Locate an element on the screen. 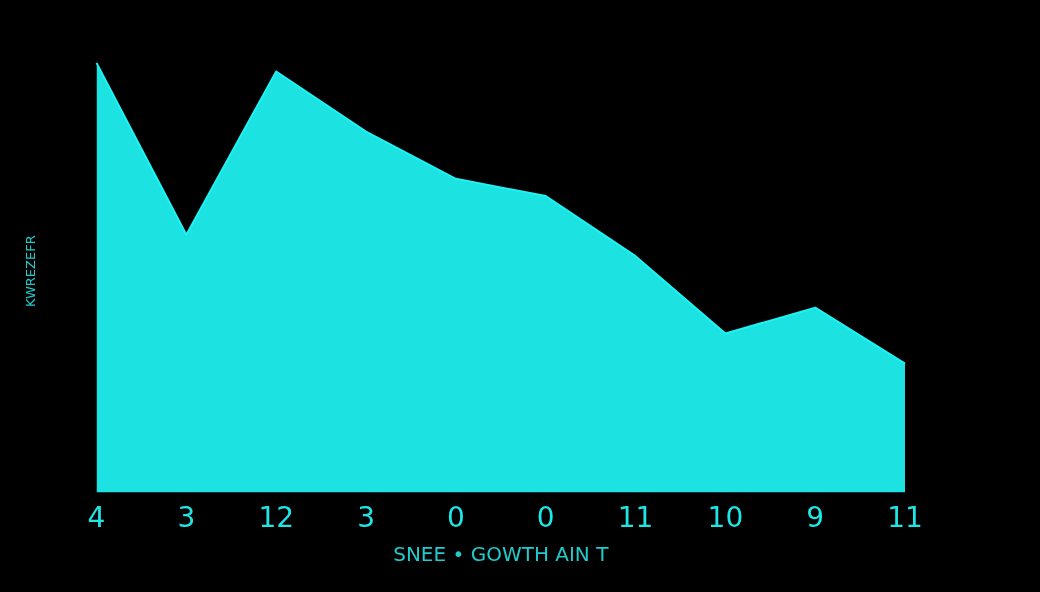  x-tick-label: 9 is located at coordinates (815, 518).